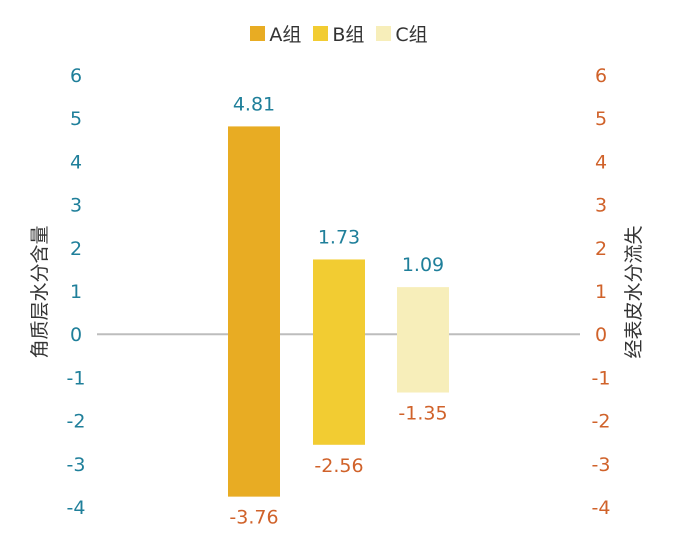 The width and height of the screenshot is (678, 533). I want to click on left-tick-label: 0, so click(76, 335).